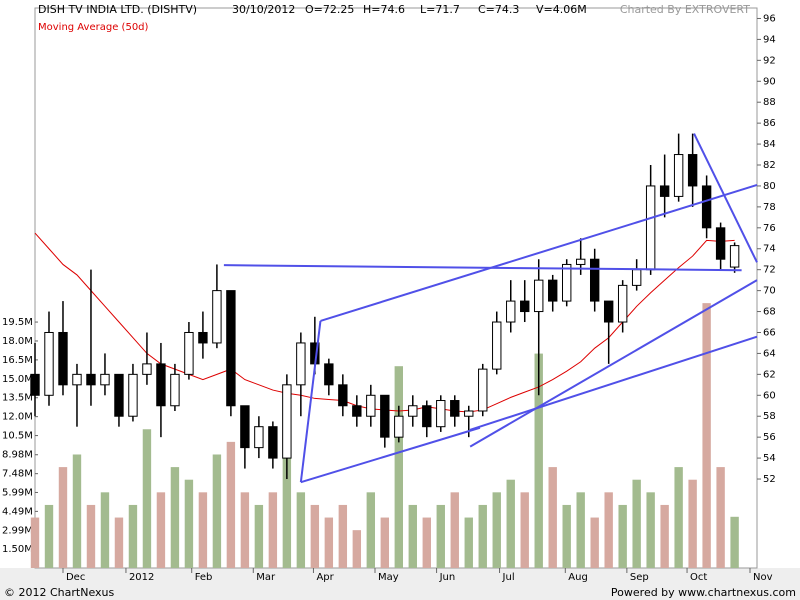 This screenshot has height=600, width=800. What do you see at coordinates (769, 437) in the screenshot?
I see `y-tick-label: 56` at bounding box center [769, 437].